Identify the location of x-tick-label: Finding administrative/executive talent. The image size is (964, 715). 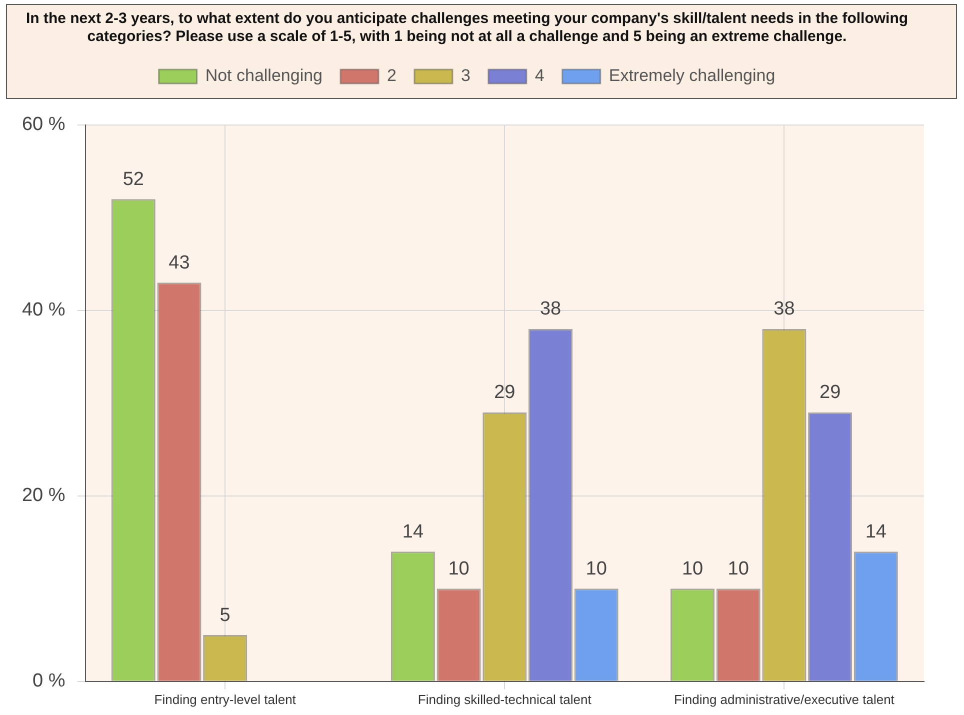
(784, 699).